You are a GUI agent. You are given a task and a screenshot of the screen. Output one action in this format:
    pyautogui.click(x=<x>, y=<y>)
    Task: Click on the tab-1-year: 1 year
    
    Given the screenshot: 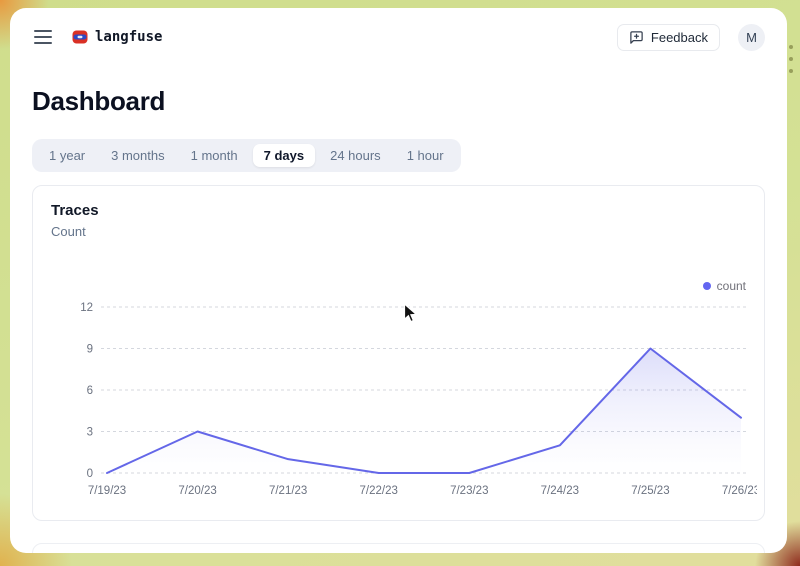 What is the action you would take?
    pyautogui.click(x=67, y=155)
    